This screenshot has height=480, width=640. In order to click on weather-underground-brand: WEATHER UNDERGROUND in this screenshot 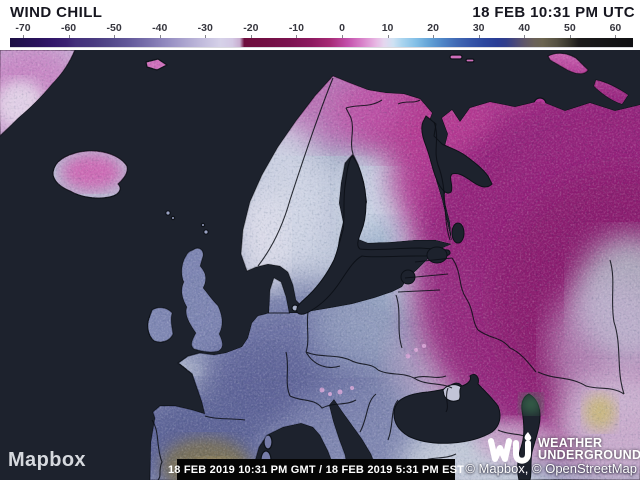, I will do `click(563, 449)`.